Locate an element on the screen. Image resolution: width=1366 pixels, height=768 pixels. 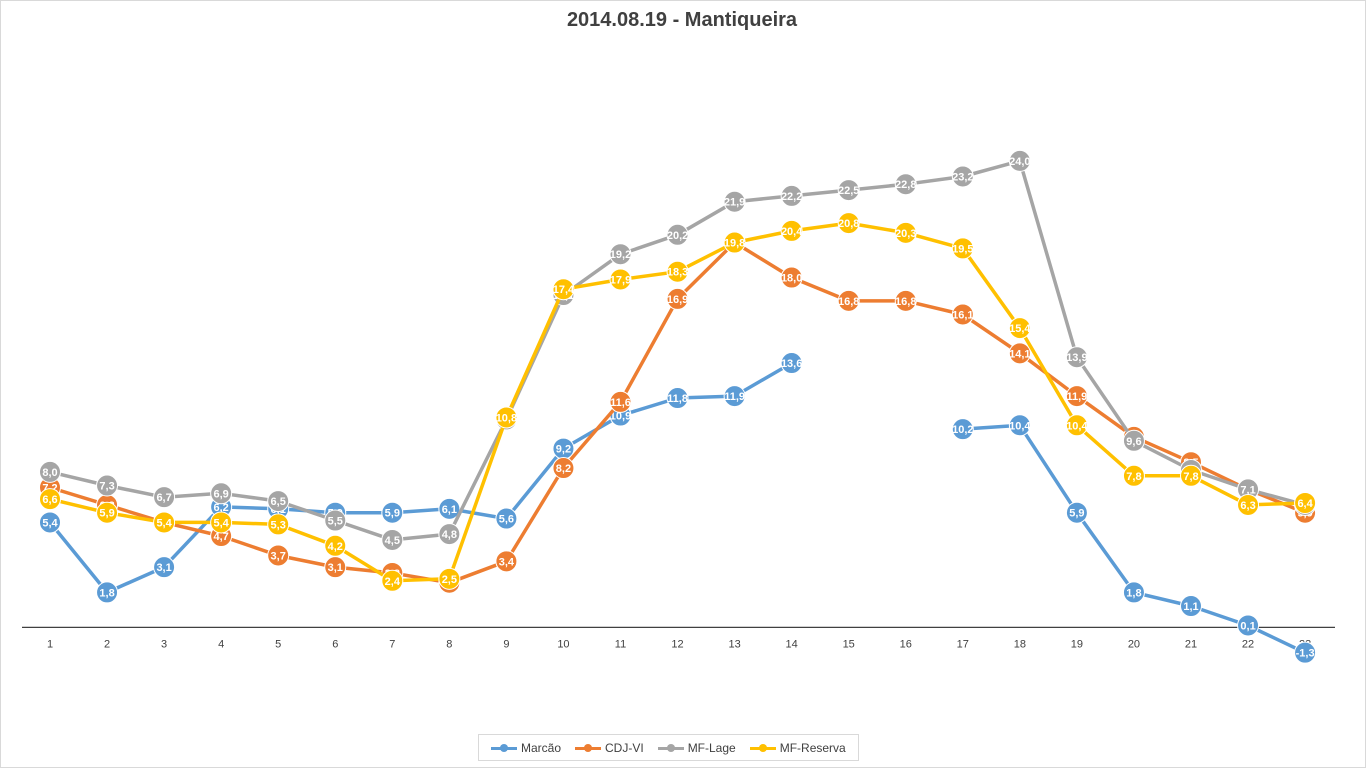
legend-label: Marcão is located at coordinates (541, 747).